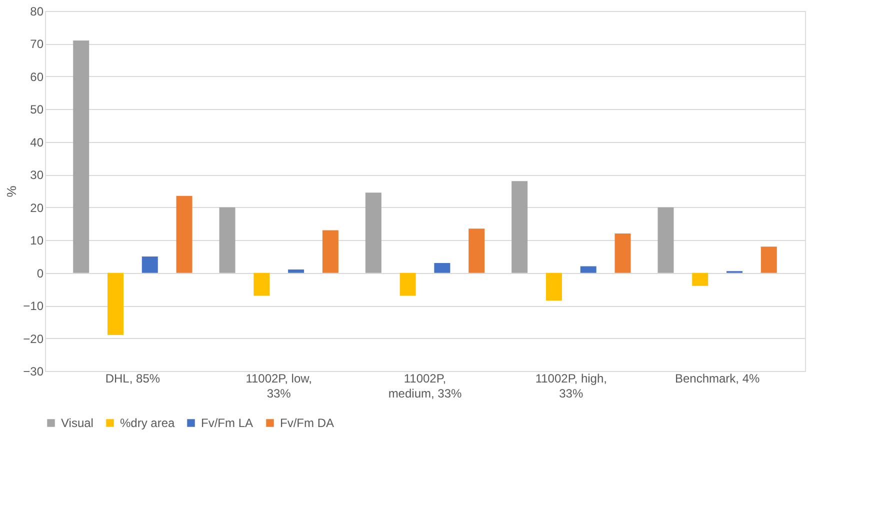  What do you see at coordinates (37, 77) in the screenshot?
I see `y-tick-label: 60` at bounding box center [37, 77].